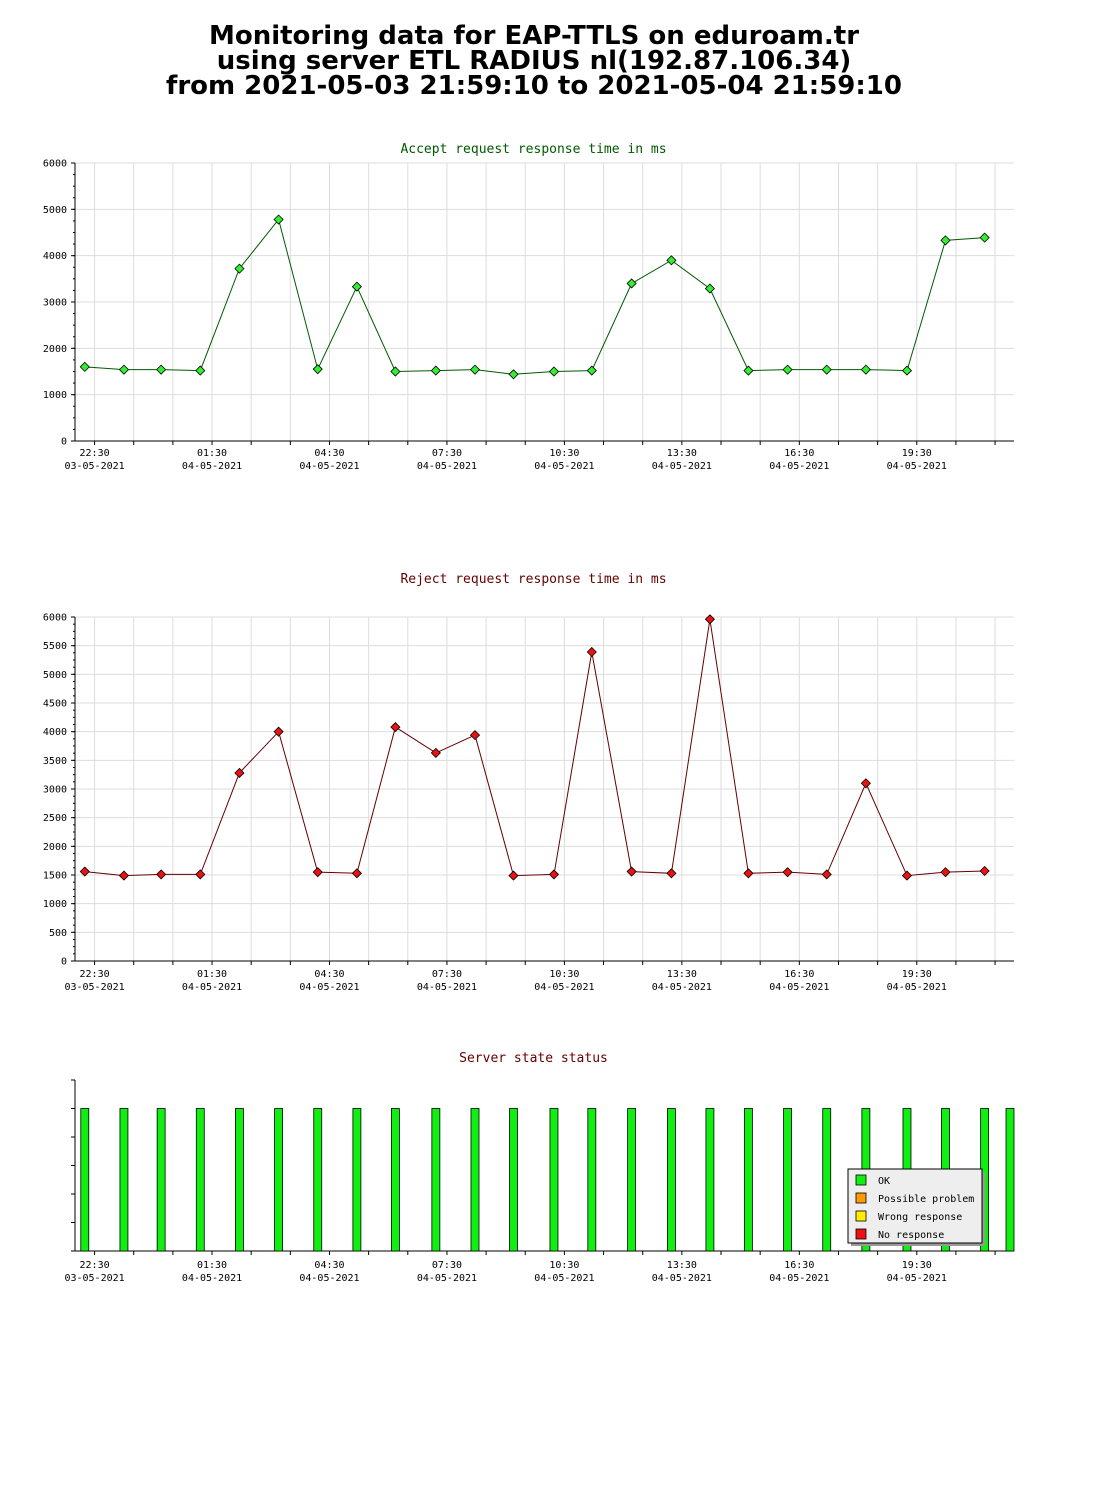 The image size is (1100, 1500). Describe the element at coordinates (799, 974) in the screenshot. I see `reject-x-tick-time: 16:30` at that location.